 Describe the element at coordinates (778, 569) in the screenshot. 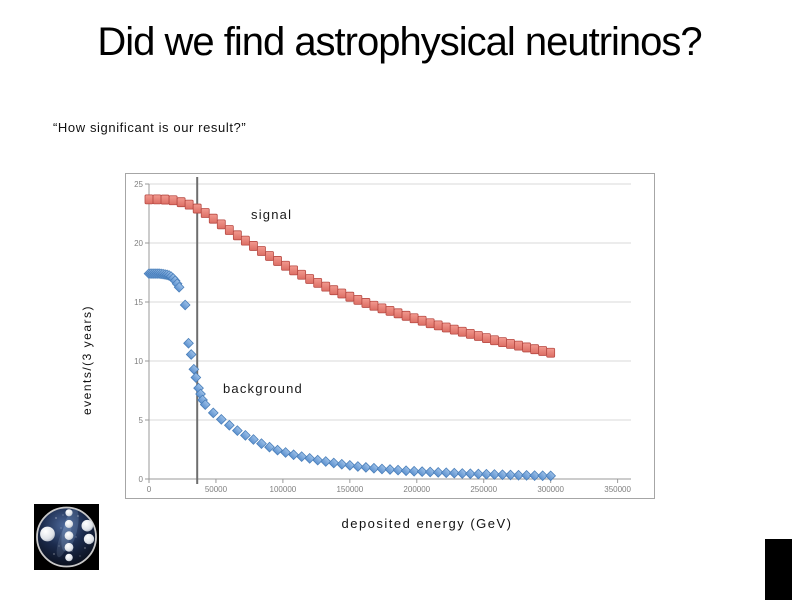

I see `black-corner-block` at that location.